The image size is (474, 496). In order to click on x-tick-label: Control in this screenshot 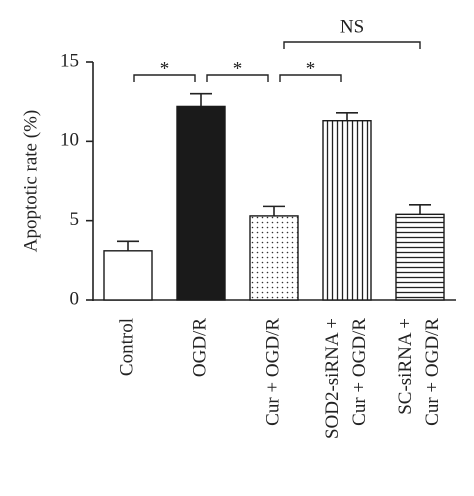, I will do `click(126, 347)`.